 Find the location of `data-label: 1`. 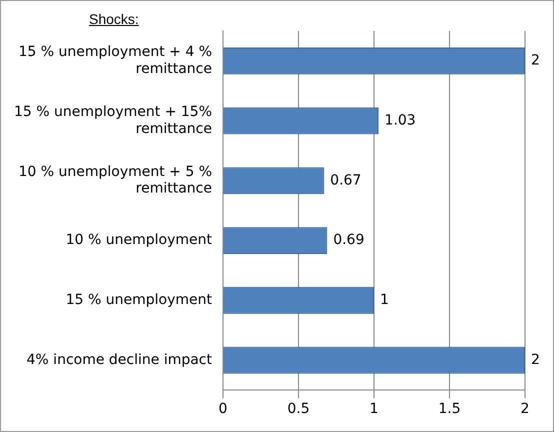

data-label: 1 is located at coordinates (384, 300).